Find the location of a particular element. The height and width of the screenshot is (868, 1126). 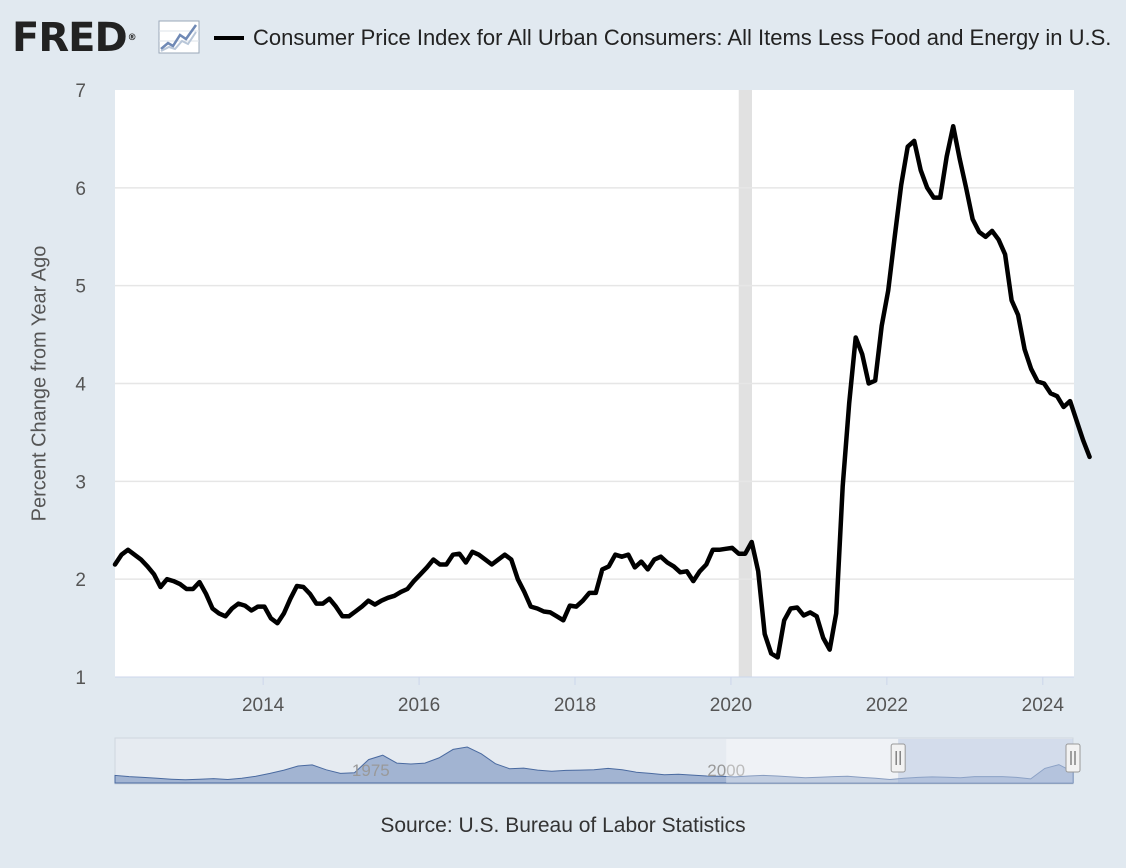

y-tick-label: 6 is located at coordinates (80, 189).